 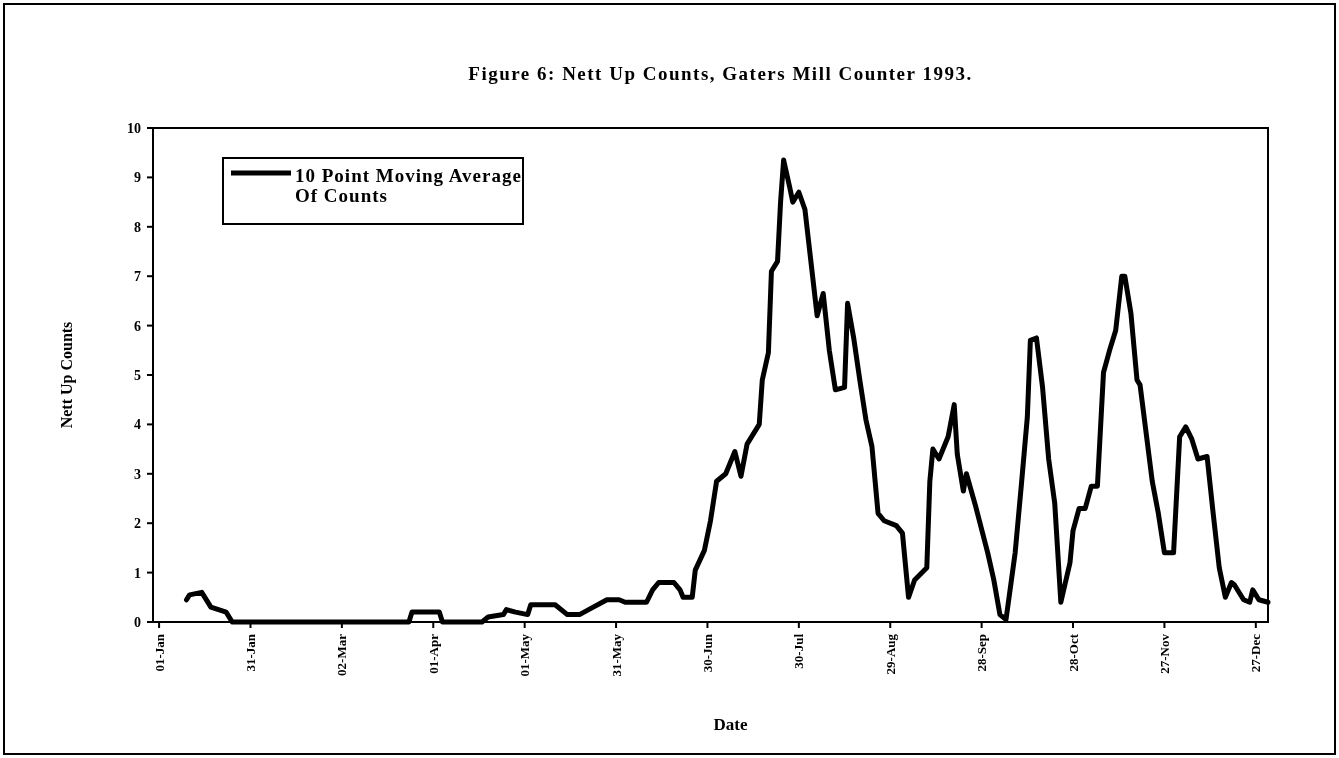 What do you see at coordinates (890, 654) in the screenshot?
I see `x-tick-label: 29-Aug` at bounding box center [890, 654].